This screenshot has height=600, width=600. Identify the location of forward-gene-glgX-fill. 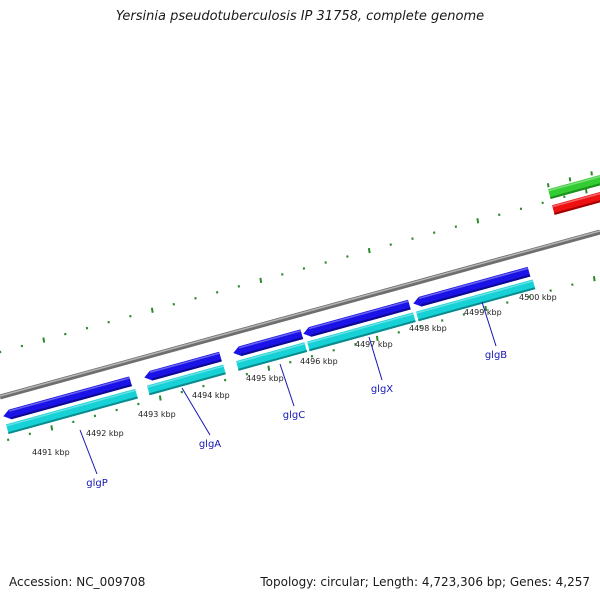
(357, 318).